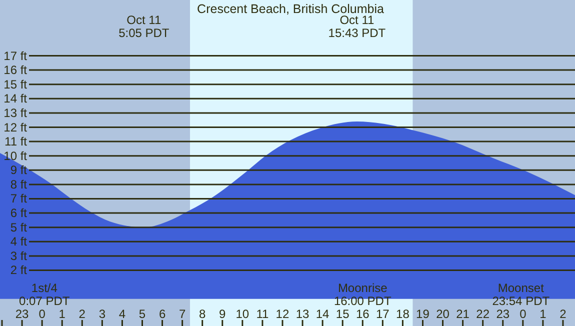 Image resolution: width=575 pixels, height=326 pixels. I want to click on x-tick-label: 8, so click(202, 314).